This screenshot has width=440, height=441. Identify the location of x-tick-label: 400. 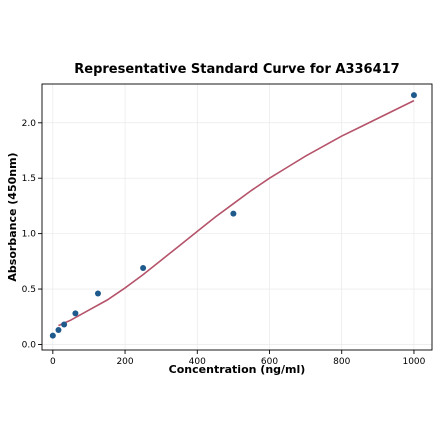
(197, 362).